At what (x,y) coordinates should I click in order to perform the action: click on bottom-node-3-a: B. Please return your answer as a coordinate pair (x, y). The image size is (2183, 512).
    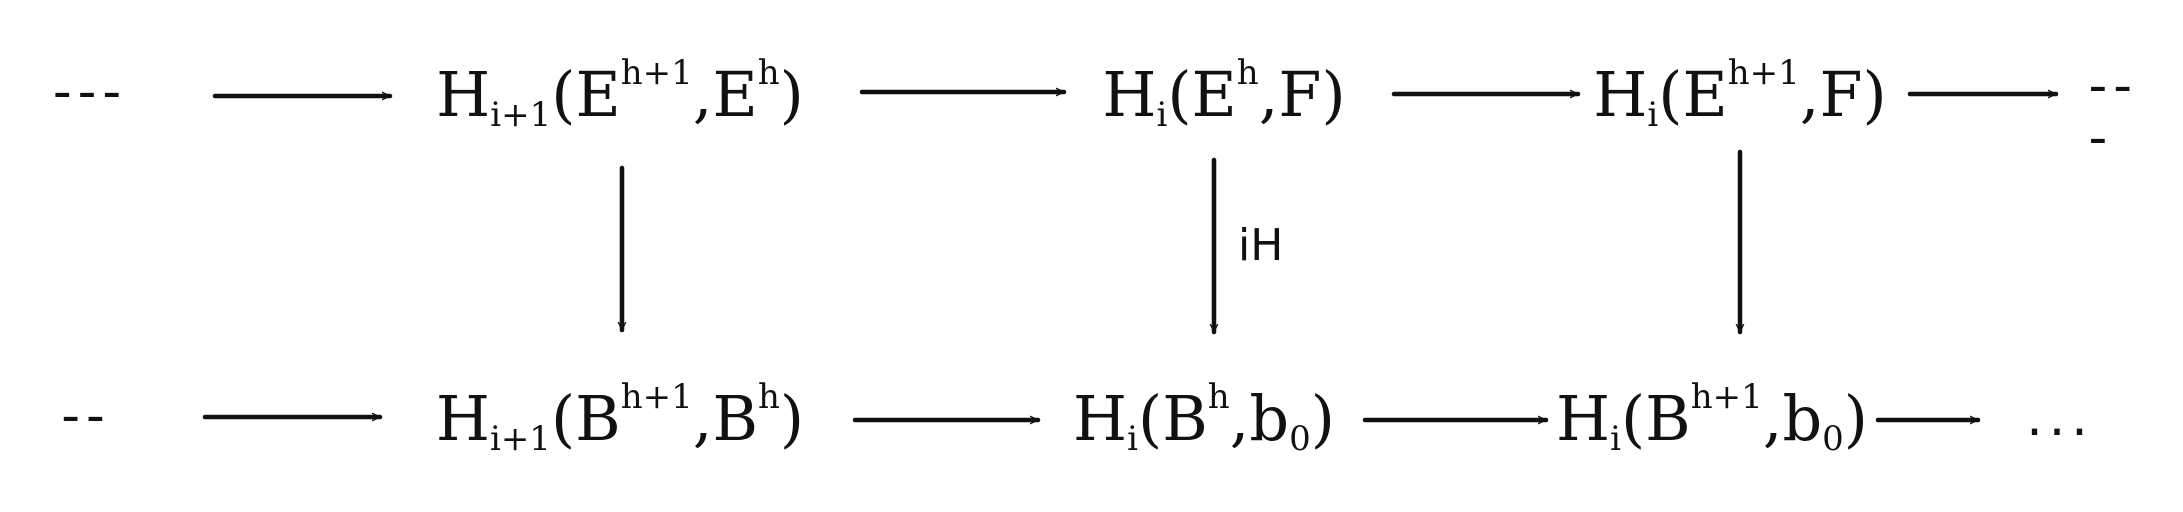
    Looking at the image, I should click on (1668, 418).